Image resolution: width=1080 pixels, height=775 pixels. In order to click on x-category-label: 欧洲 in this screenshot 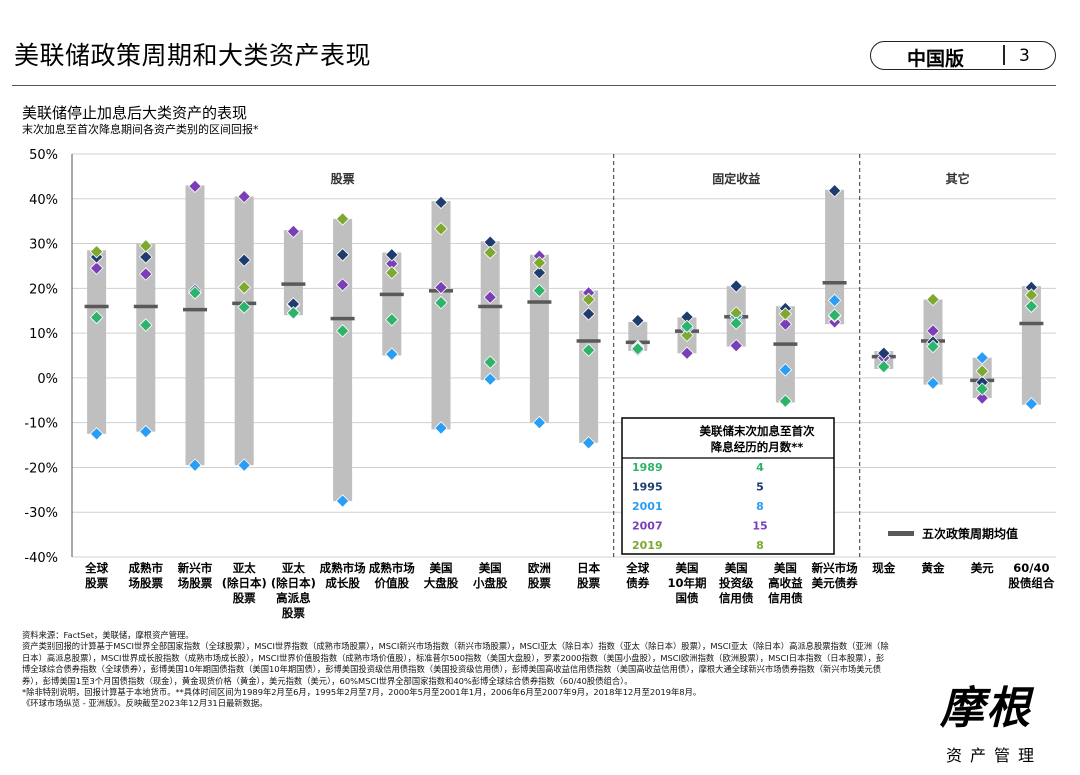, I will do `click(539, 568)`.